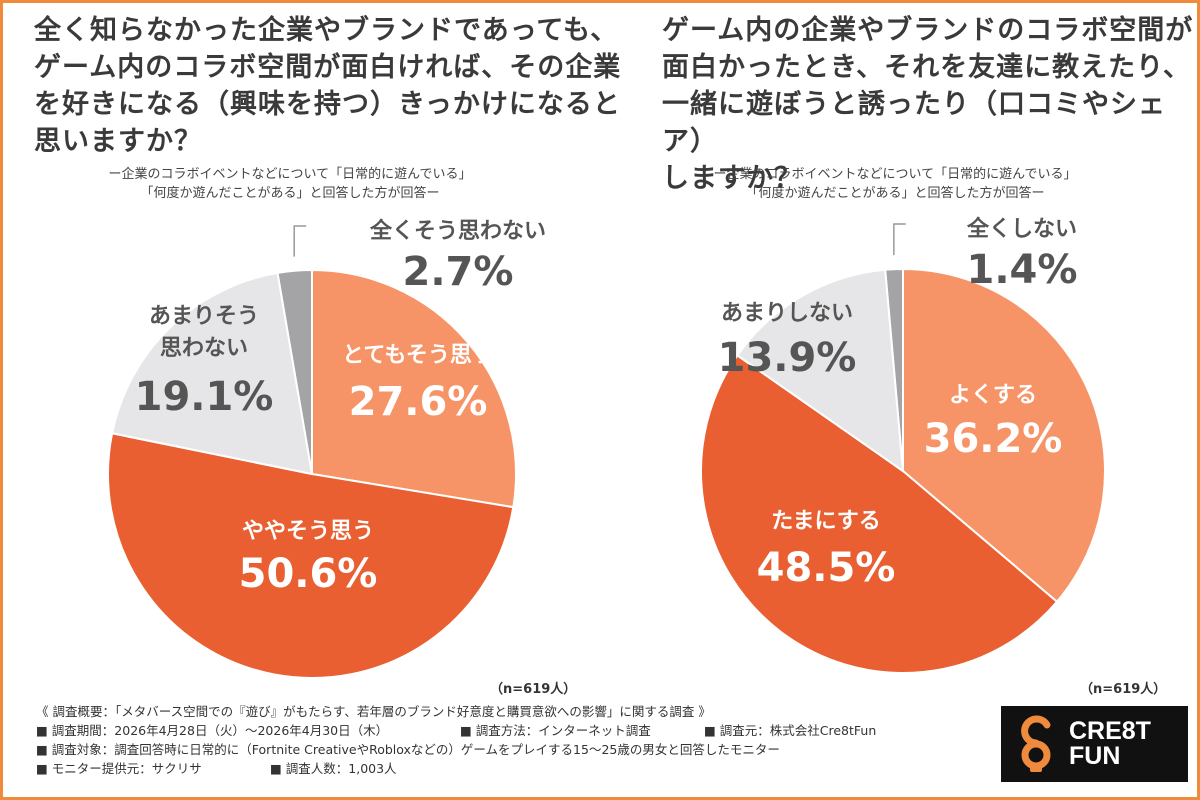  Describe the element at coordinates (555, 730) in the screenshot. I see `survey-method: ■ 調査方法：インターネット調査` at that location.